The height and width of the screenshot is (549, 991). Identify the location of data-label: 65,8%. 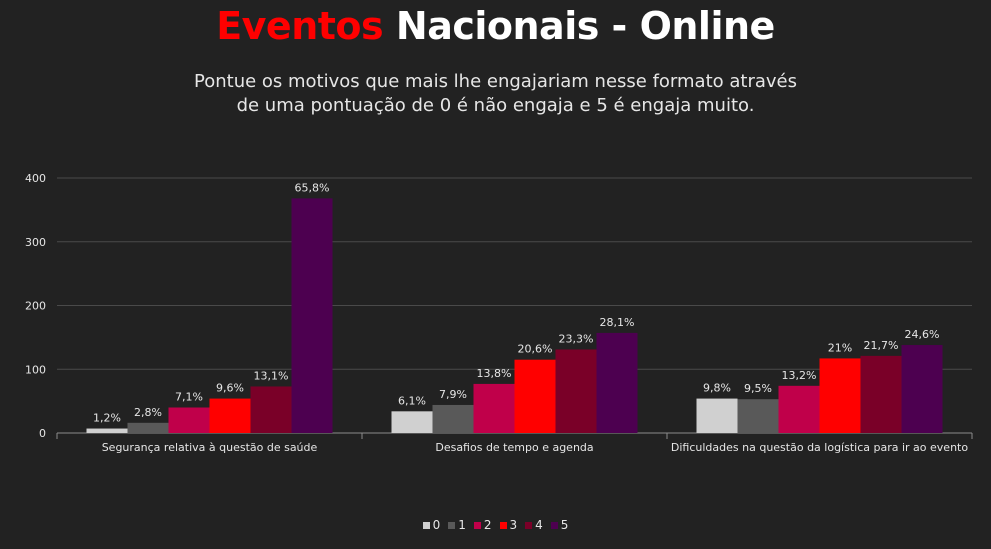
(312, 187).